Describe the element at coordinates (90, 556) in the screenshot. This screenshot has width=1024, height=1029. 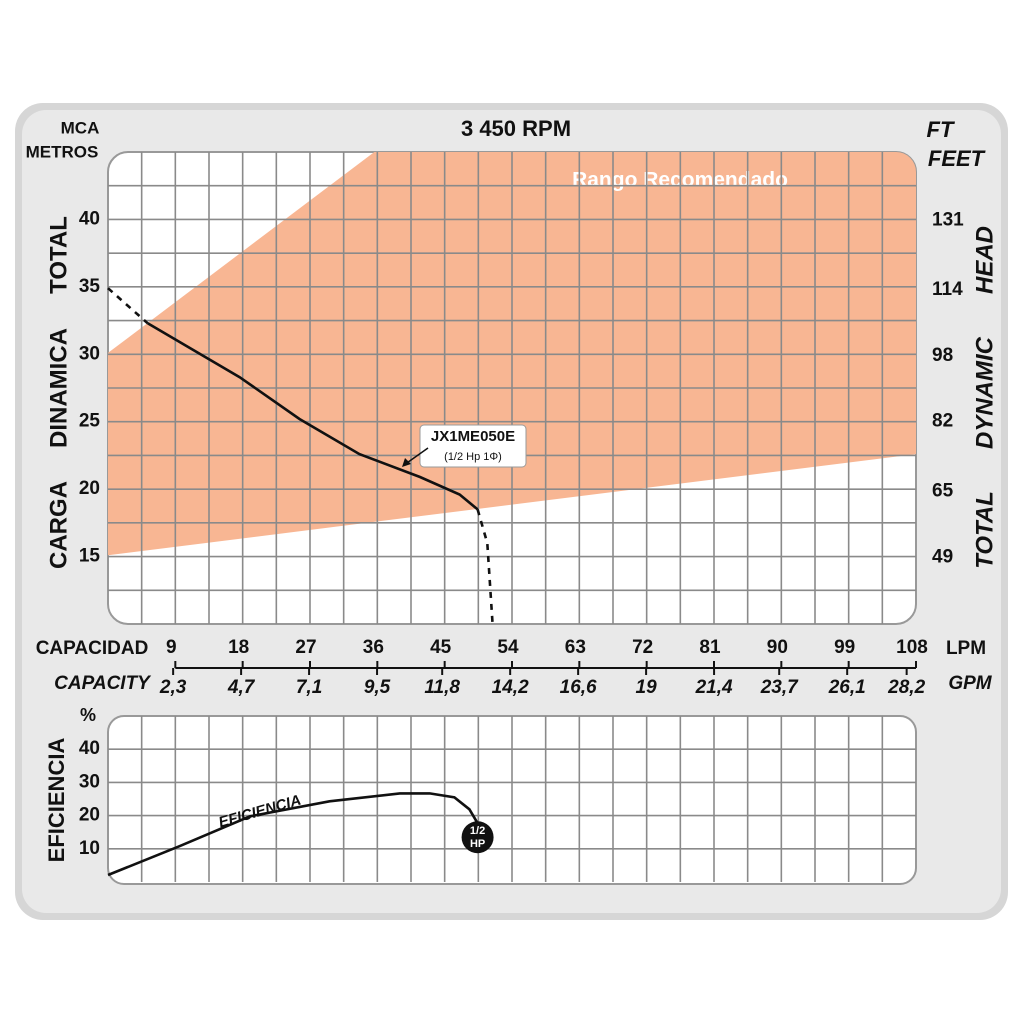
I see `y-tick-label: 15` at that location.